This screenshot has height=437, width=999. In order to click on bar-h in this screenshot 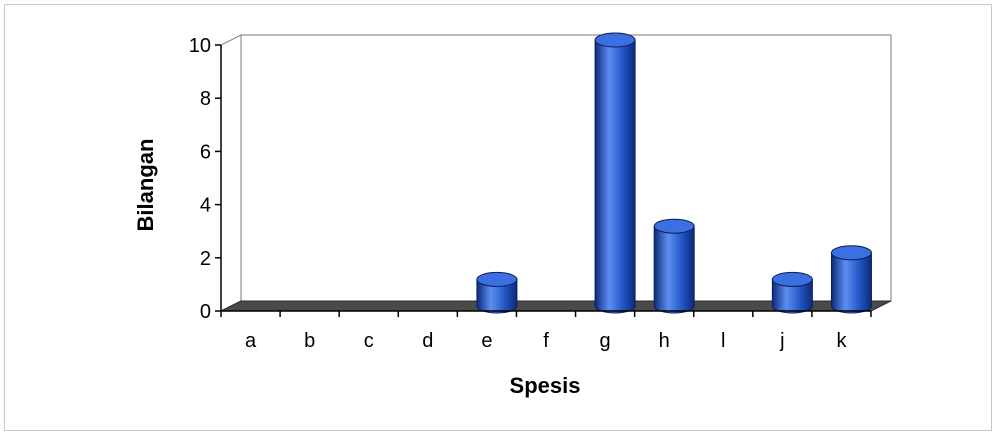, I will do `click(674, 266)`.